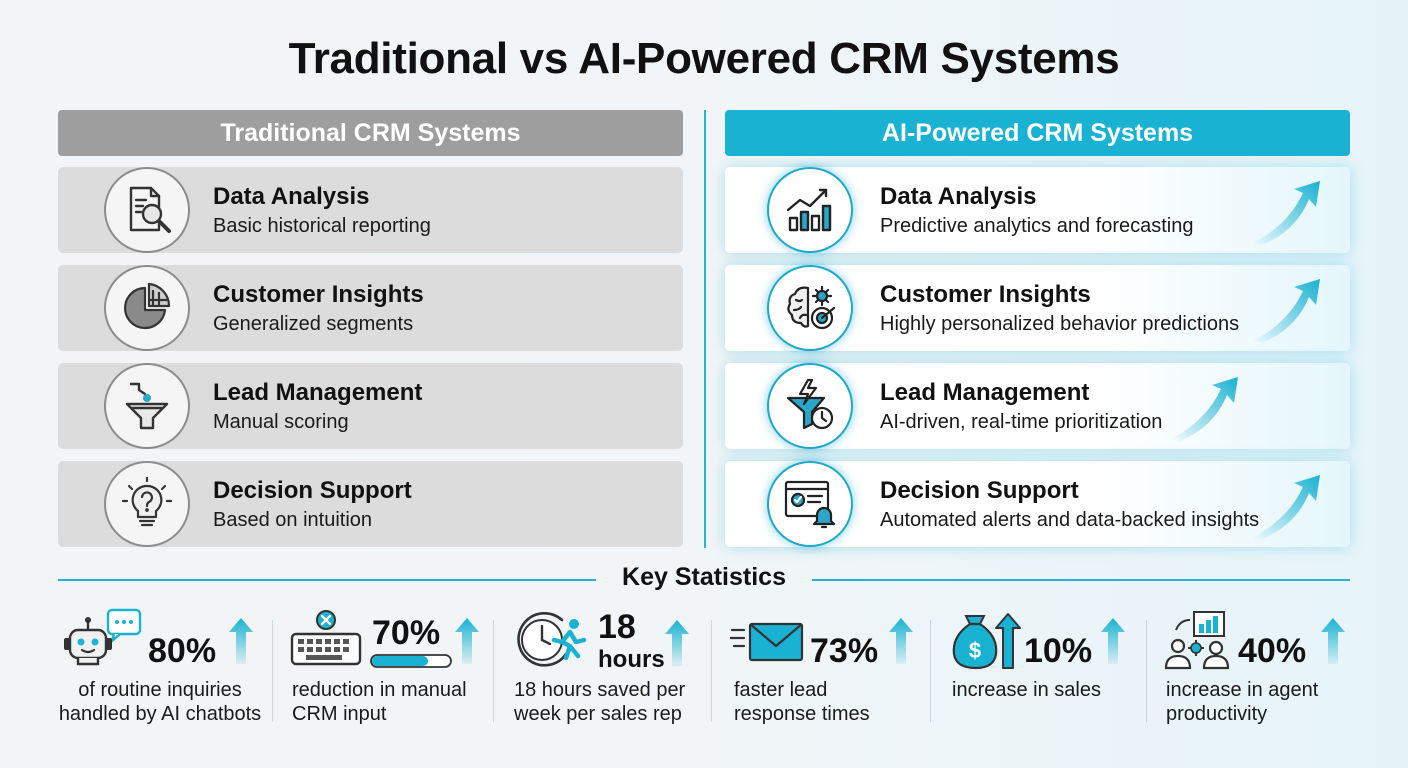 The image size is (1408, 768). What do you see at coordinates (1026, 690) in the screenshot?
I see `stat-desc: increase in sales` at bounding box center [1026, 690].